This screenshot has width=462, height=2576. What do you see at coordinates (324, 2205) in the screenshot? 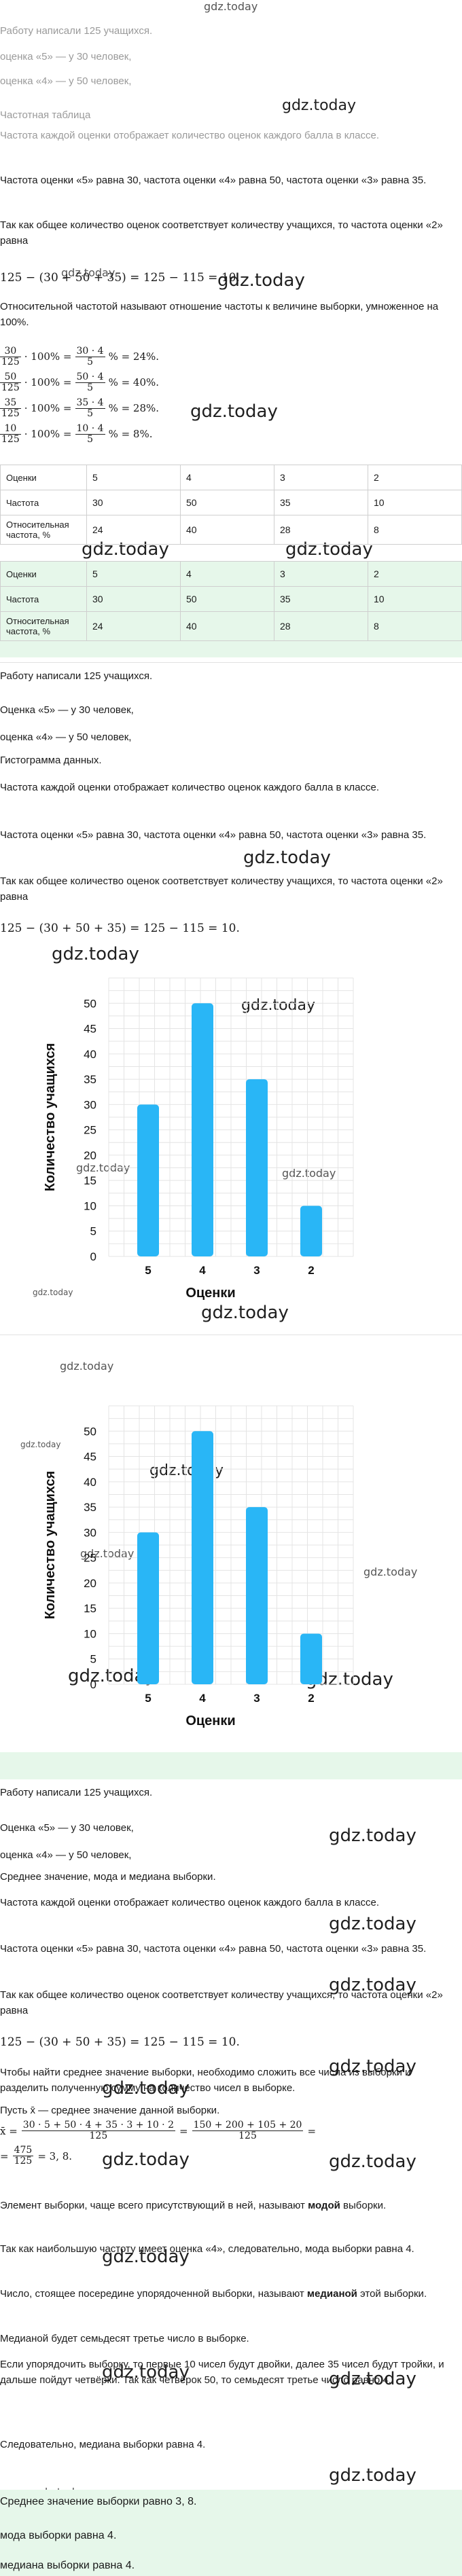
I see `term-mode: модой` at bounding box center [324, 2205].